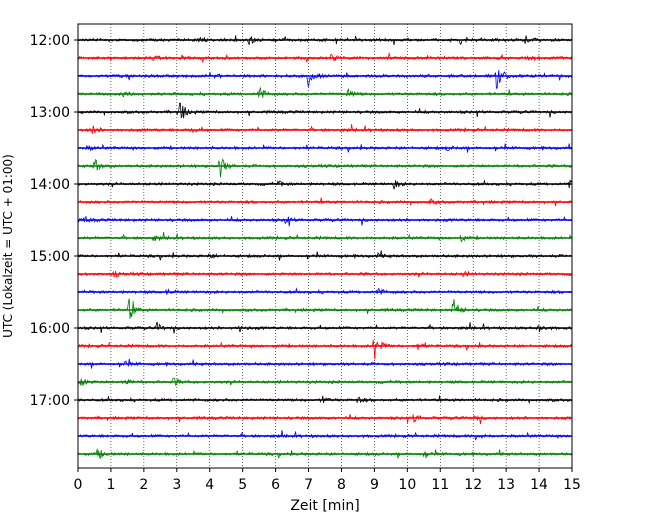 The width and height of the screenshot is (650, 520). I want to click on y-tick-label: 12:00, so click(50, 41).